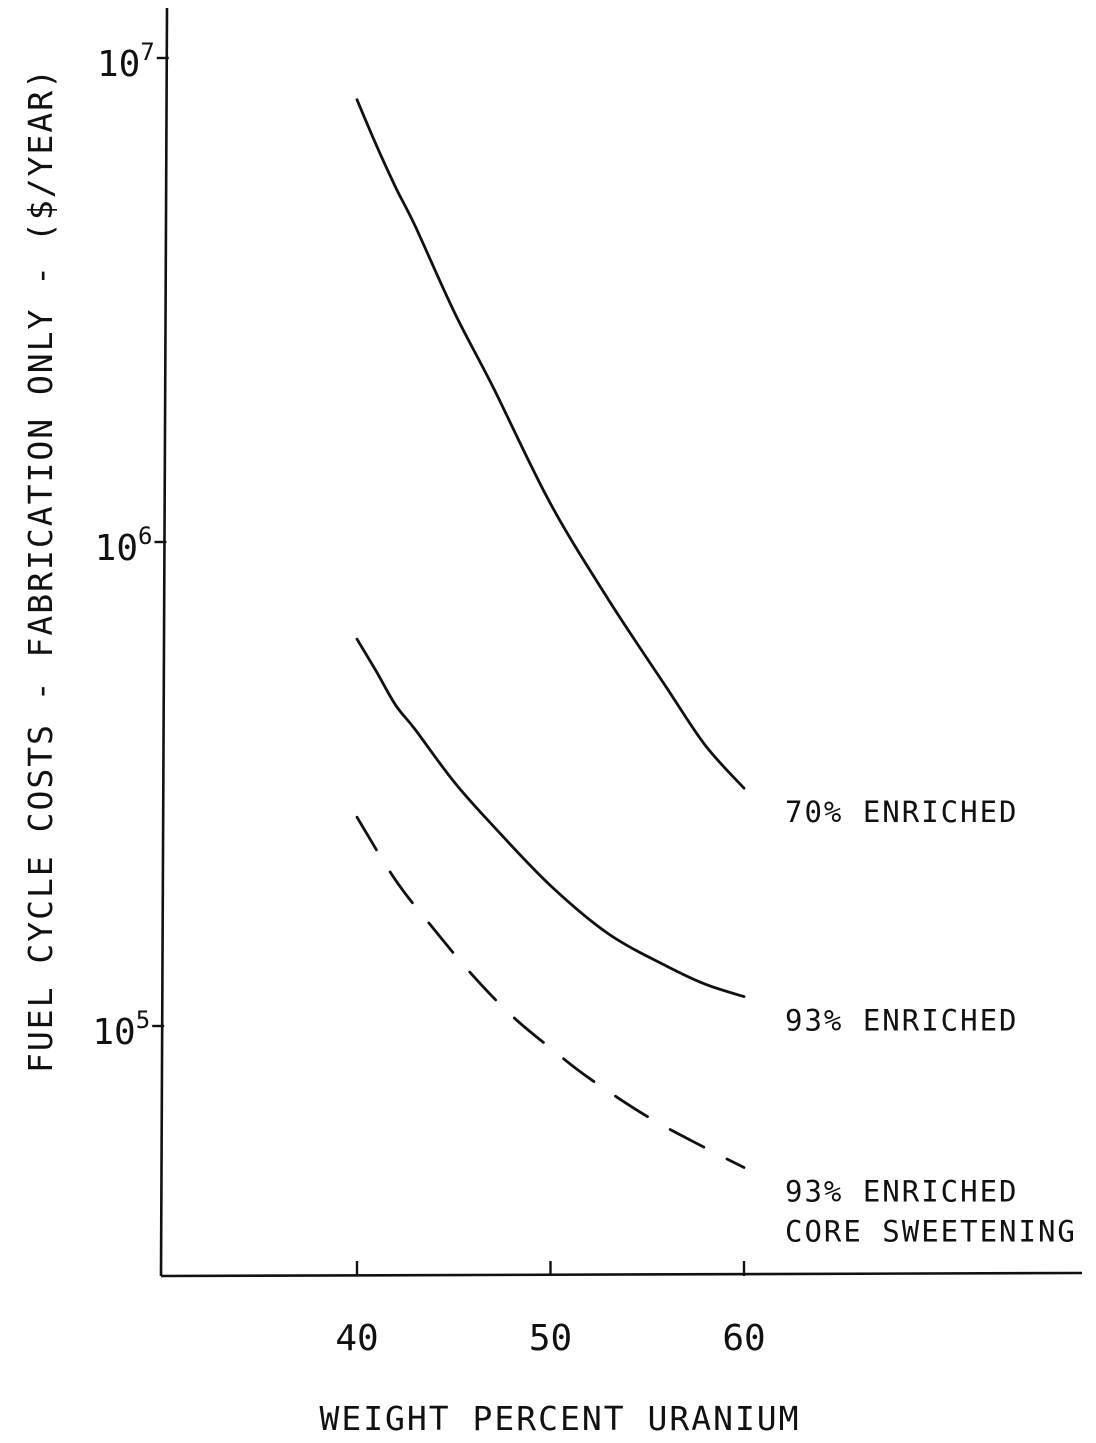  I want to click on y-tick-label: 10⁷, so click(126, 61).